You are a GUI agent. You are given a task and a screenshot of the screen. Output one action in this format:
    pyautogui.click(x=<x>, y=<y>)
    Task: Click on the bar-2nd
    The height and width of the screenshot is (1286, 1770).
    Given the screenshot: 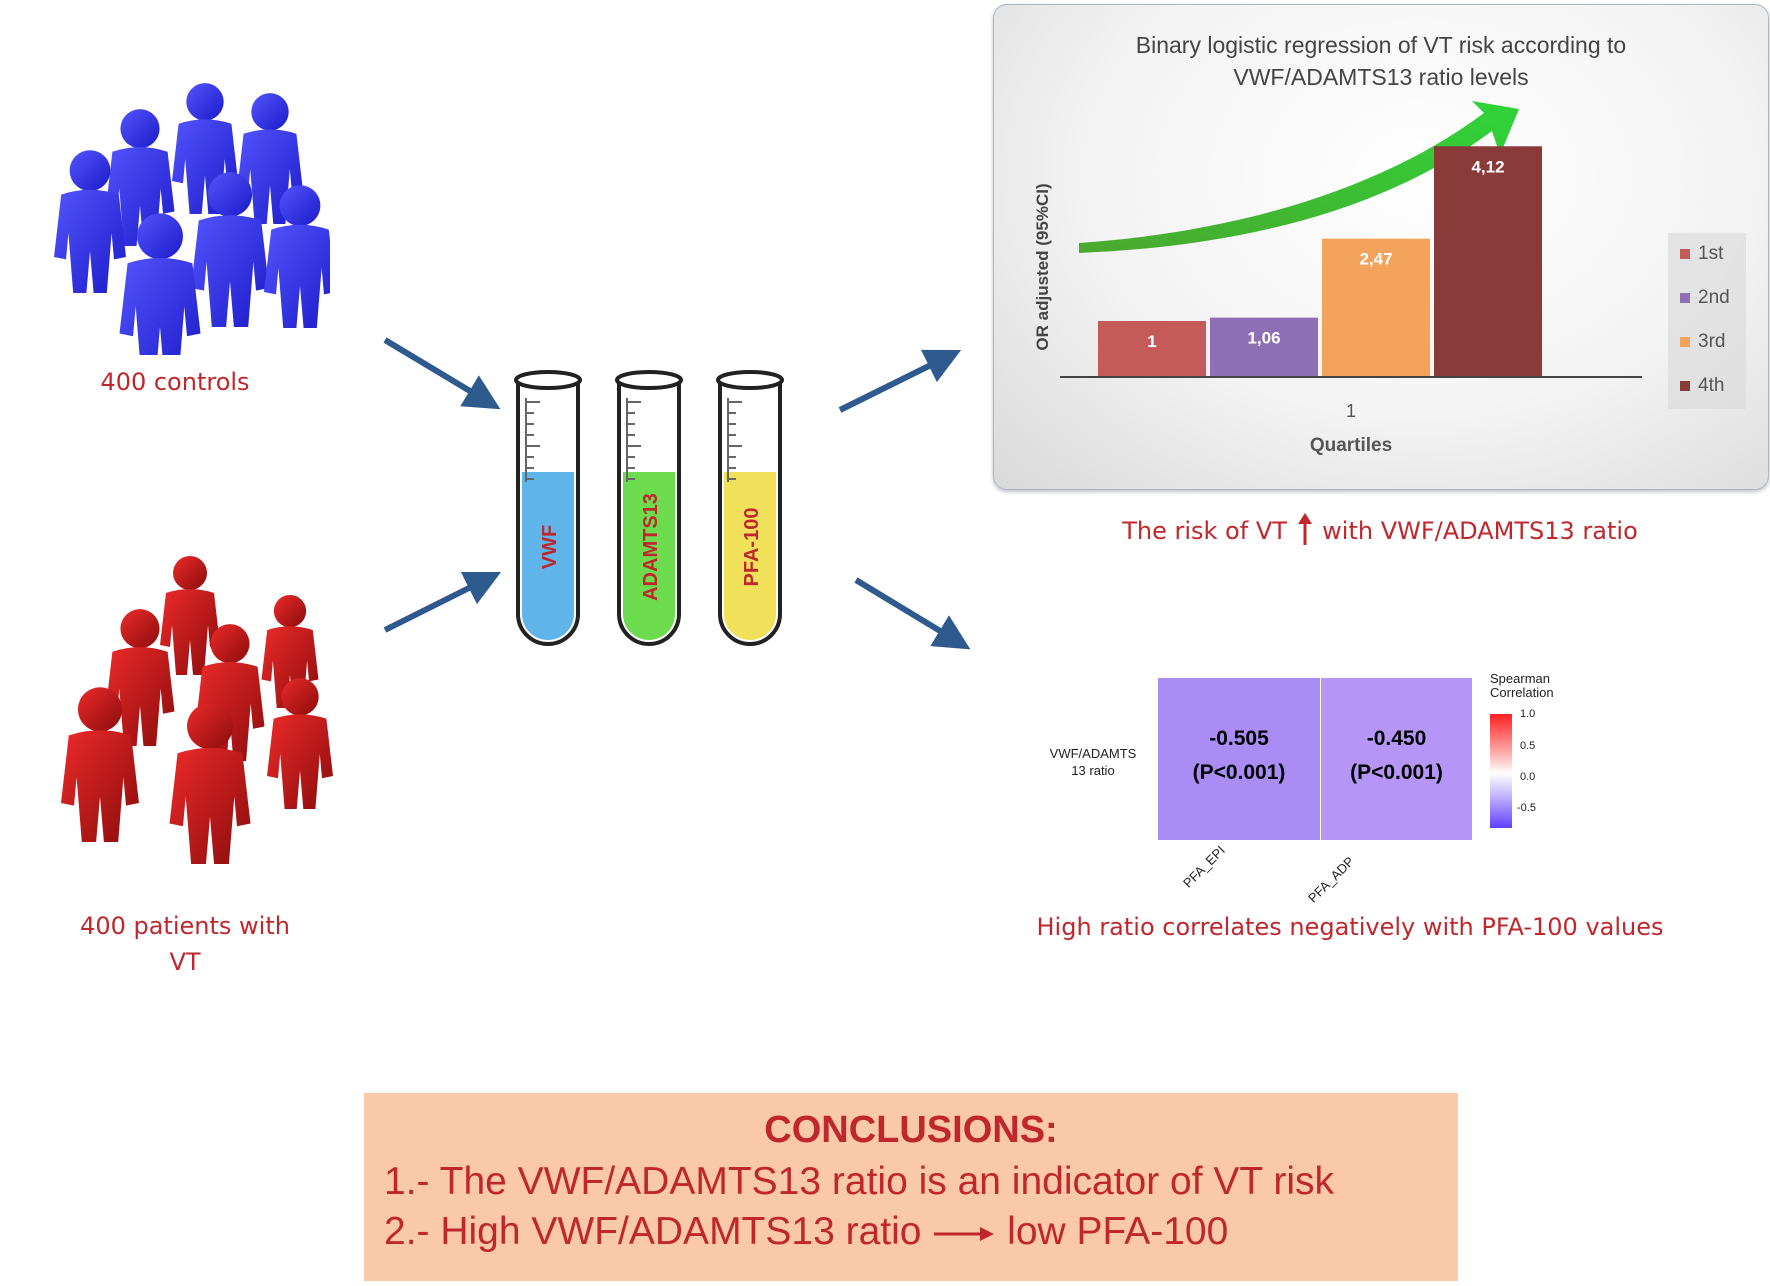 What is the action you would take?
    pyautogui.click(x=1264, y=347)
    